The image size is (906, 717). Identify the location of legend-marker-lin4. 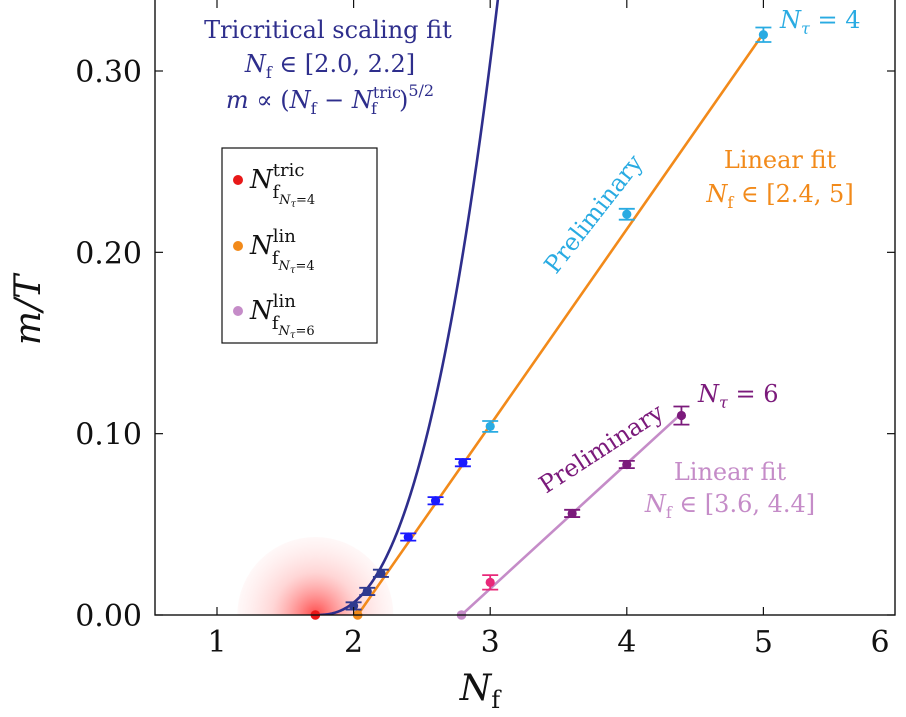
(238, 246).